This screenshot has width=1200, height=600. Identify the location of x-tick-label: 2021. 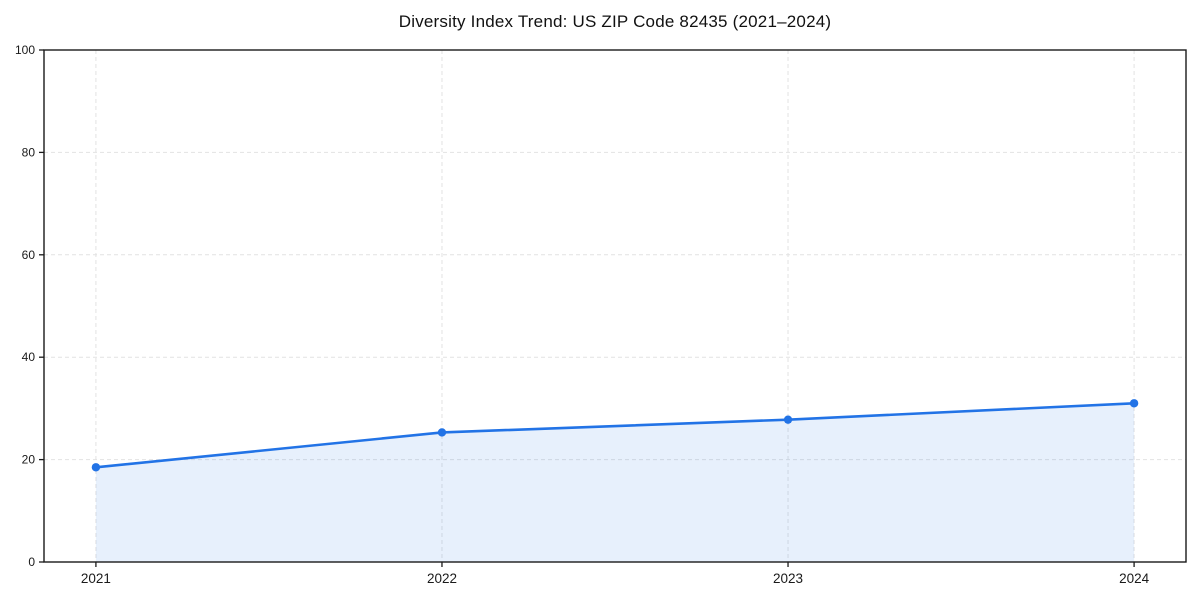
(96, 578).